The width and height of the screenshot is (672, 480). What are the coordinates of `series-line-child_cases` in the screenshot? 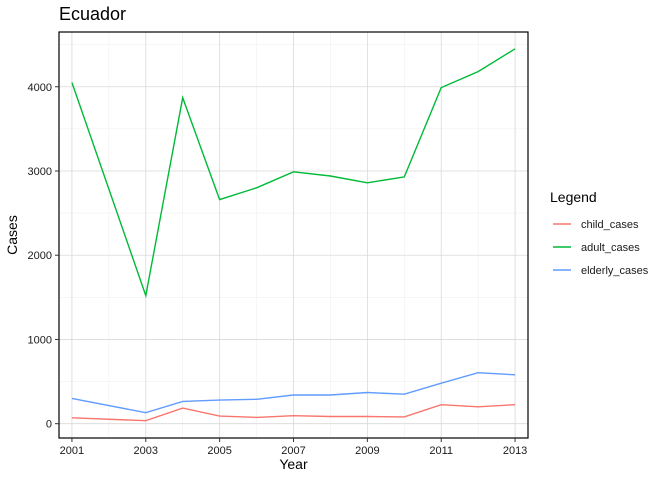 It's located at (293, 412).